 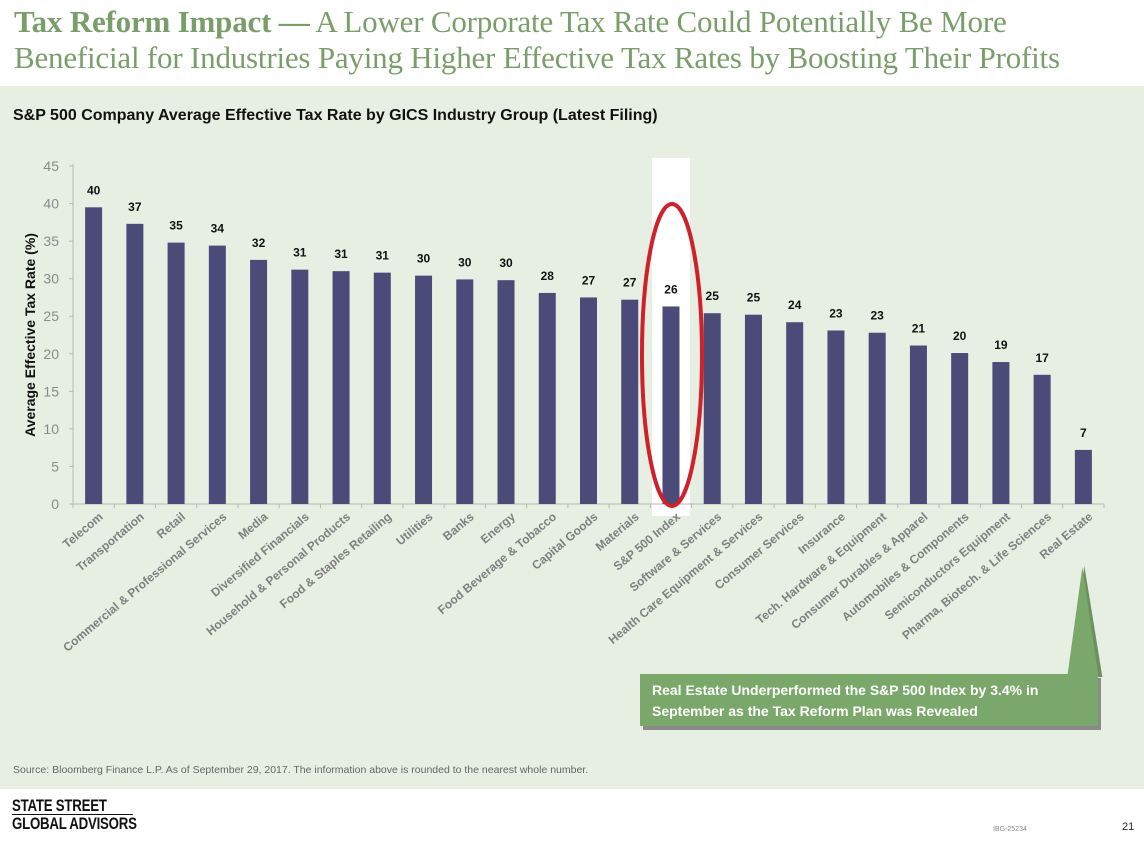 I want to click on data-label: 17, so click(x=1042, y=358).